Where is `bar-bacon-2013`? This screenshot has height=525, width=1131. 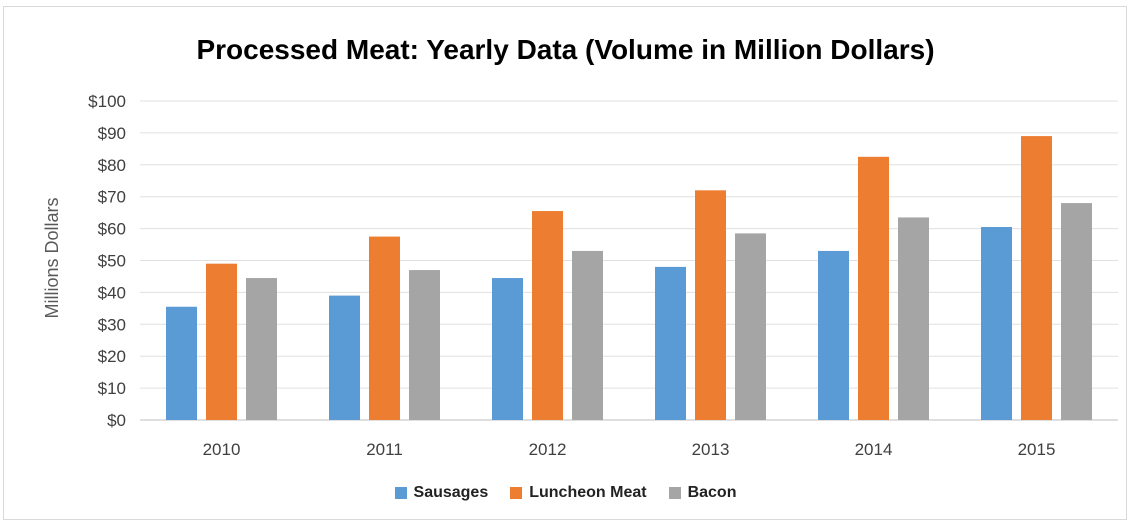
bar-bacon-2013 is located at coordinates (750, 326).